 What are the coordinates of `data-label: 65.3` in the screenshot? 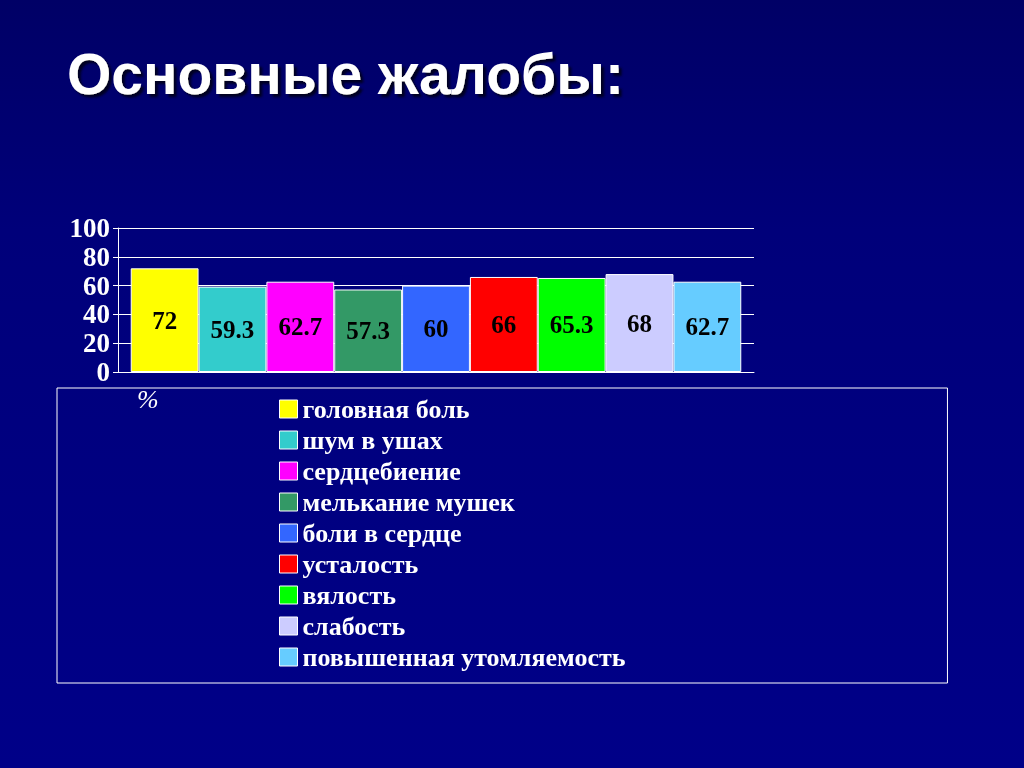 It's located at (571, 325).